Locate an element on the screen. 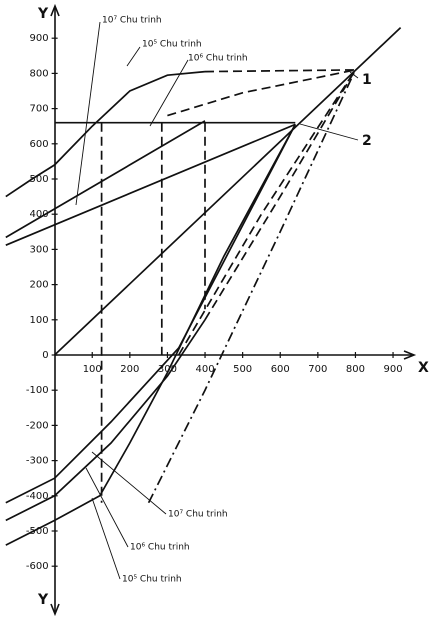  y-tick-label: -500 is located at coordinates (37, 531).